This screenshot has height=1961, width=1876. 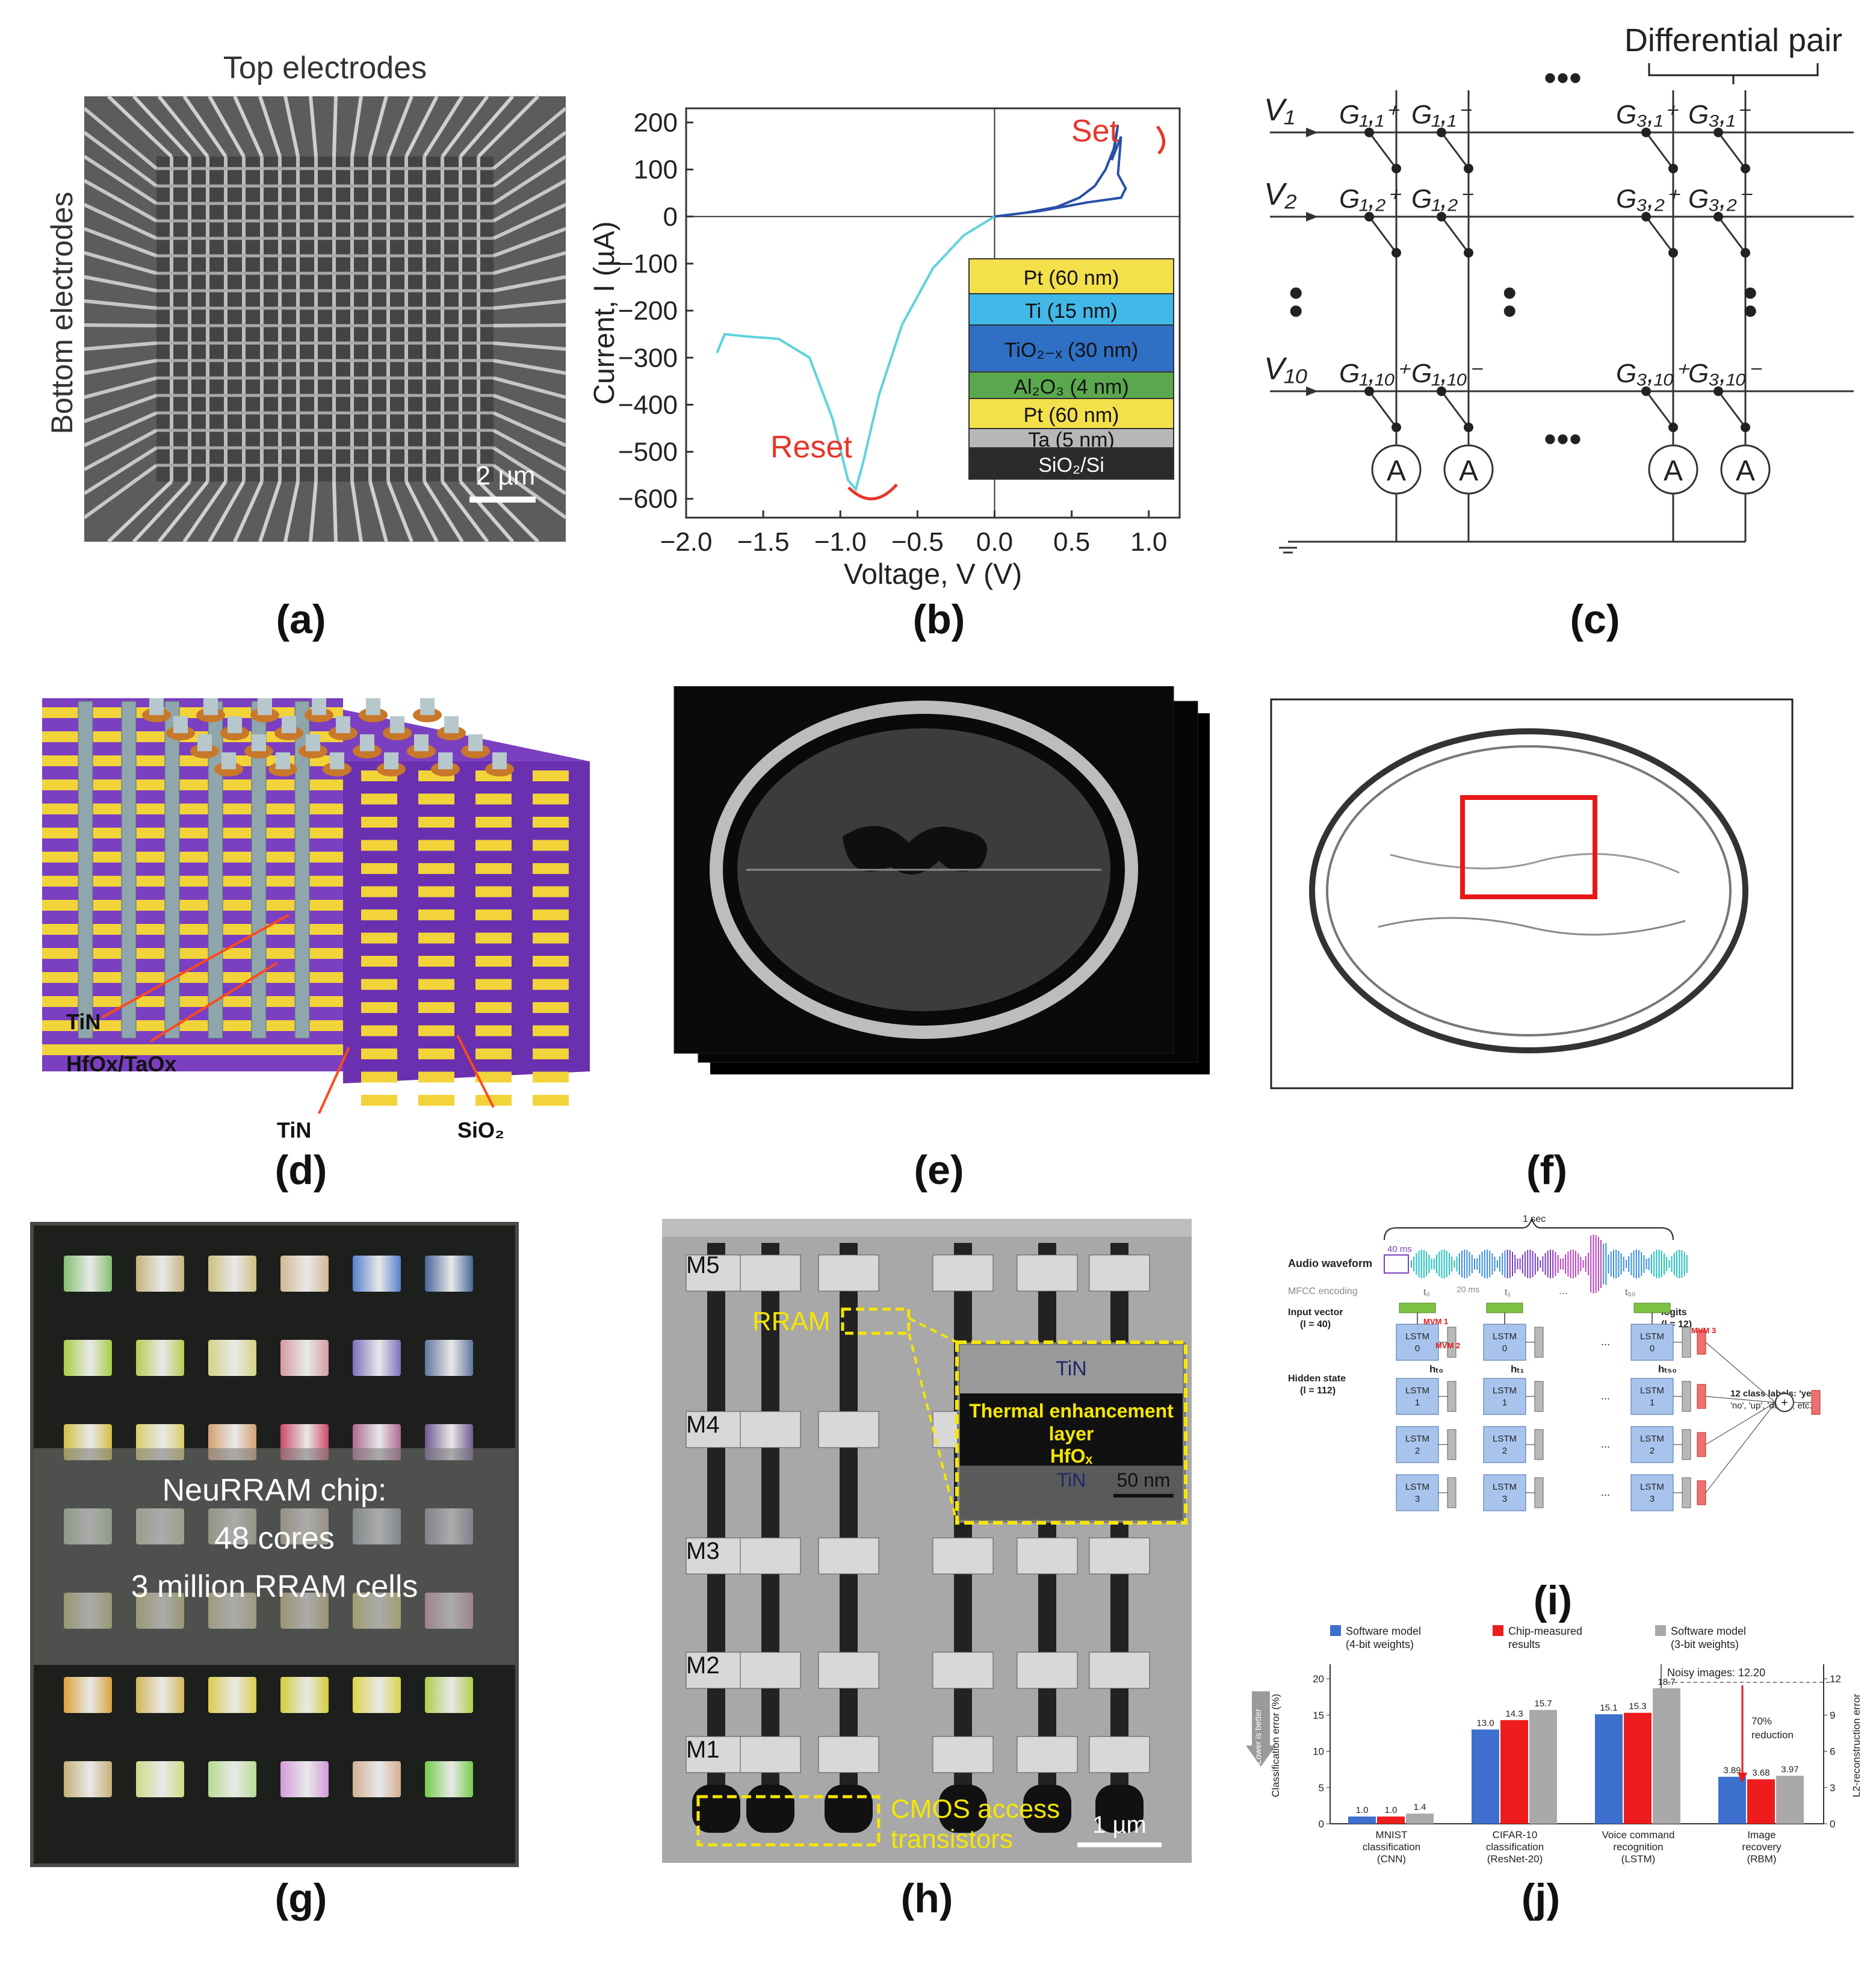 I want to click on mfcc-label: MFCC encoding, so click(x=1323, y=1291).